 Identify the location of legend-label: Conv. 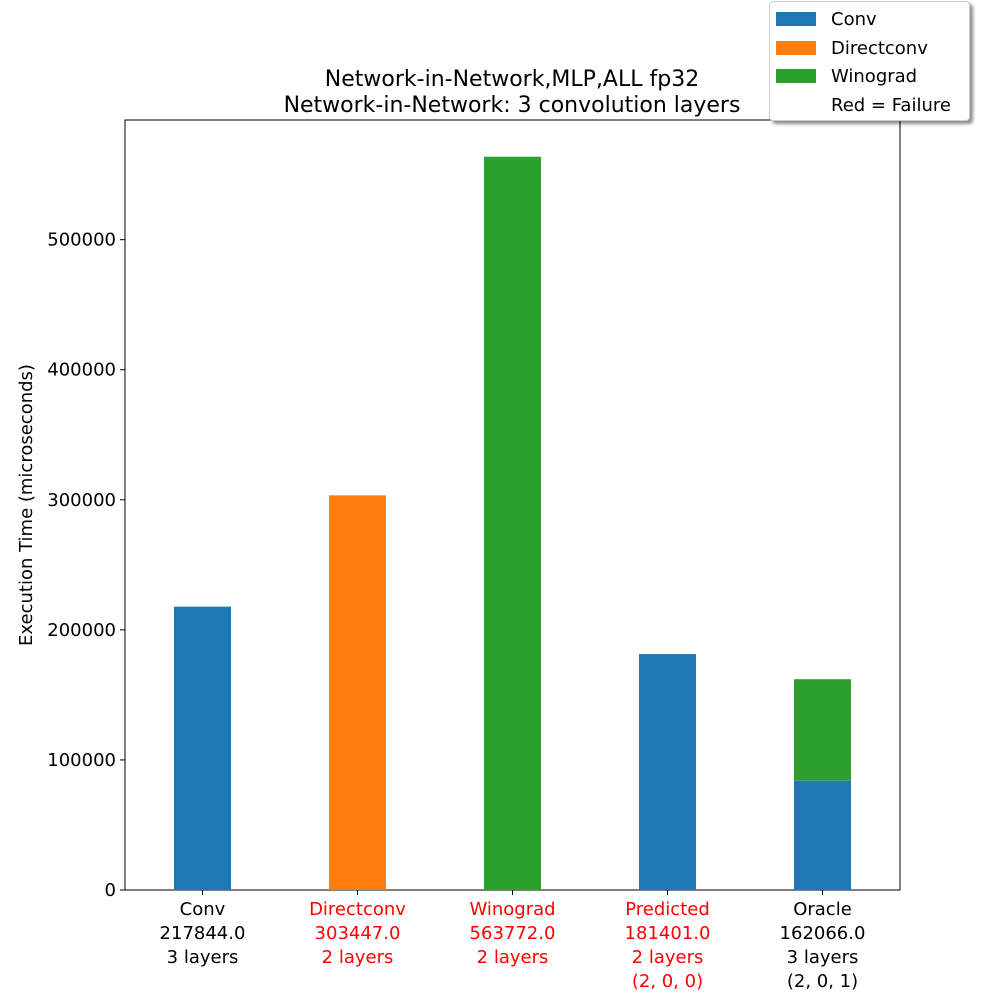
(854, 19).